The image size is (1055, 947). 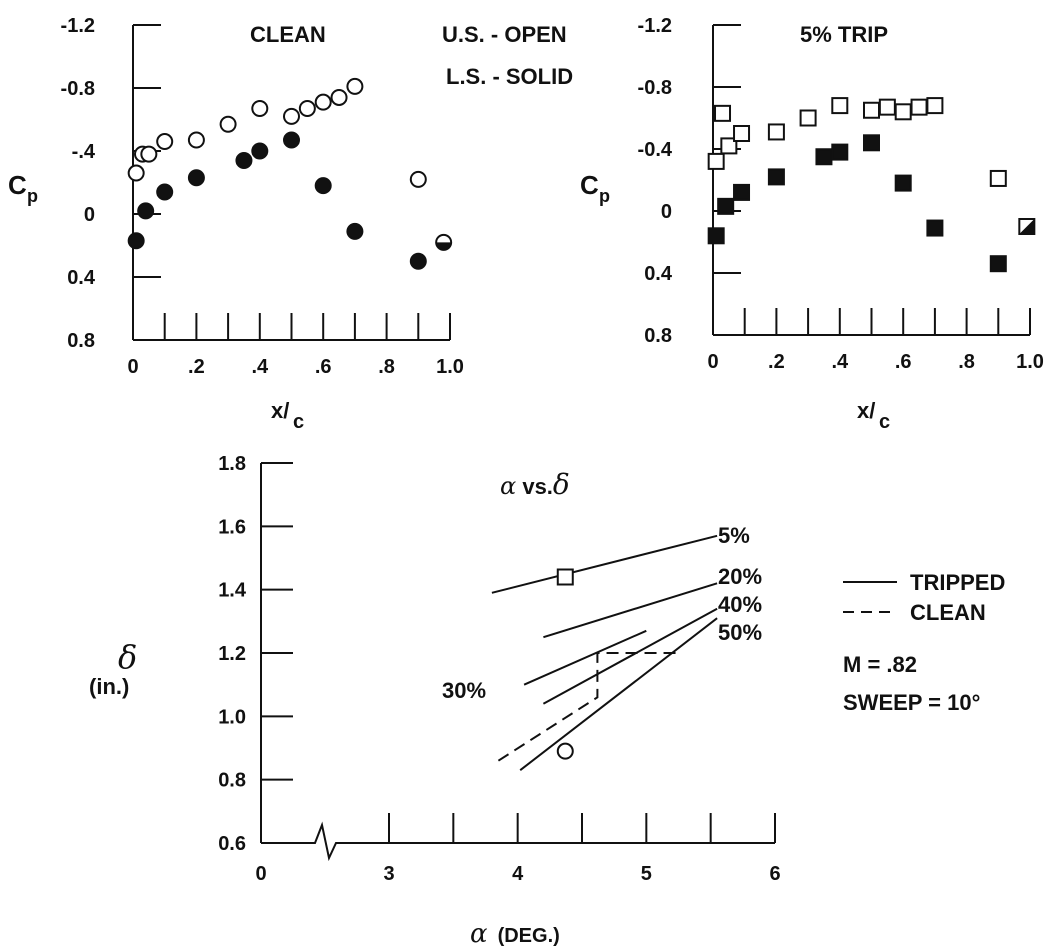 What do you see at coordinates (534, 486) in the screenshot?
I see `title-vs: vs.` at bounding box center [534, 486].